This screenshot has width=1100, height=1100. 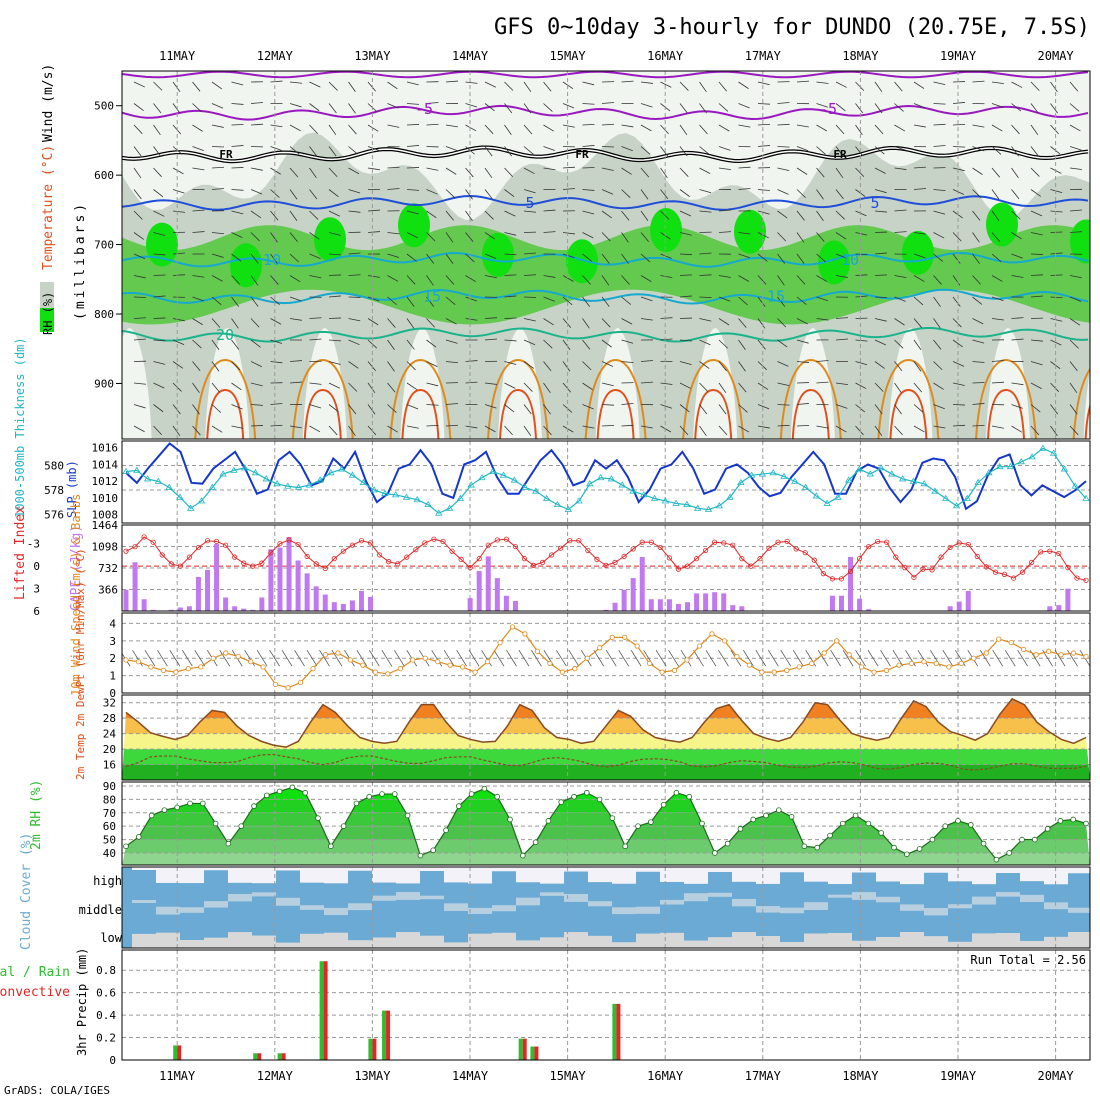 I want to click on cloud-level-label: low, so click(x=111, y=938).